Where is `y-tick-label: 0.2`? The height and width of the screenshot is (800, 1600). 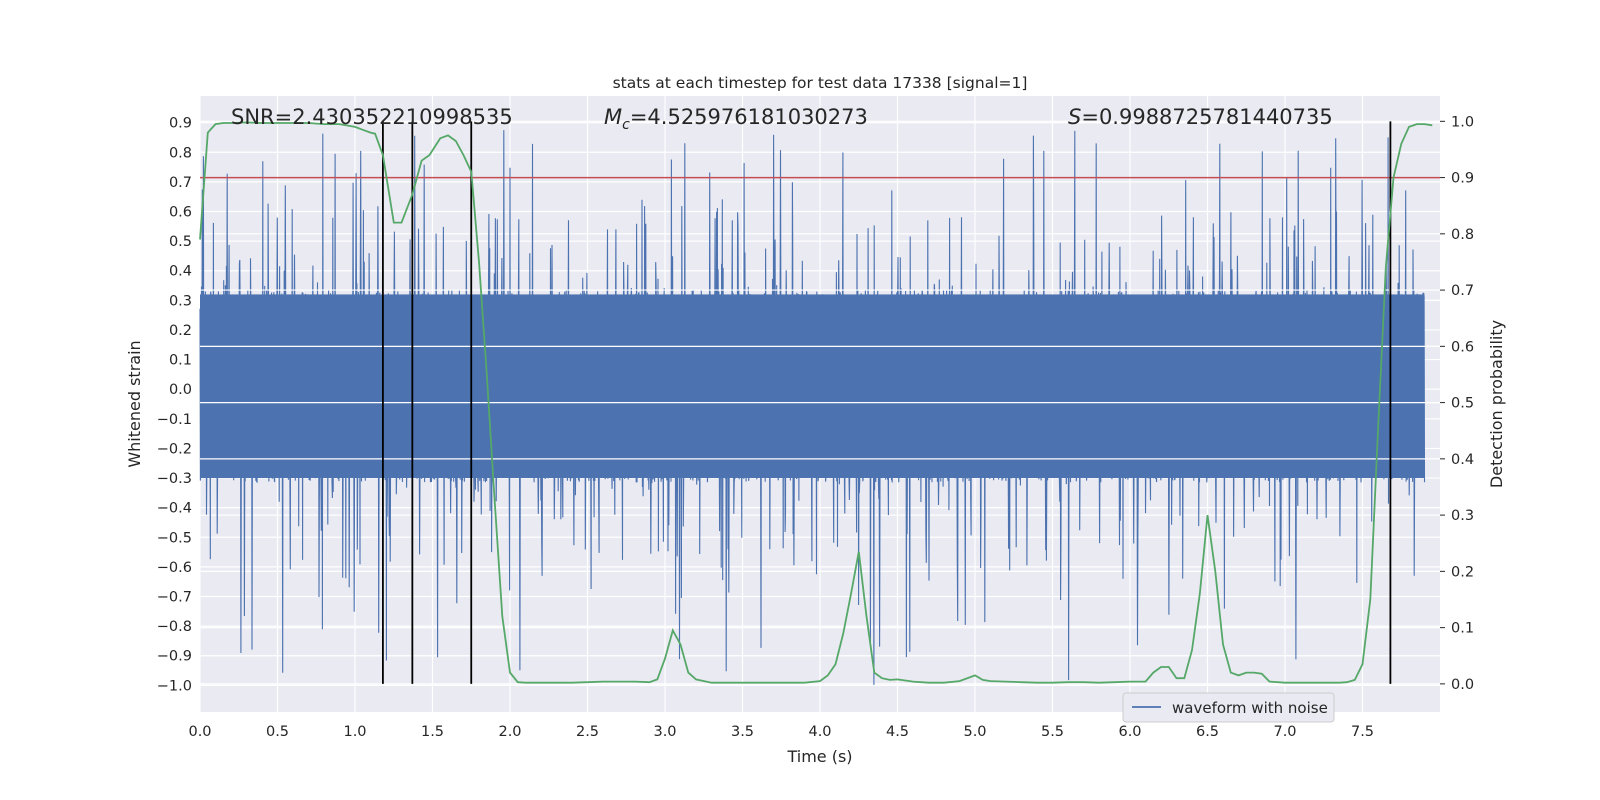
y-tick-label: 0.2 is located at coordinates (180, 331).